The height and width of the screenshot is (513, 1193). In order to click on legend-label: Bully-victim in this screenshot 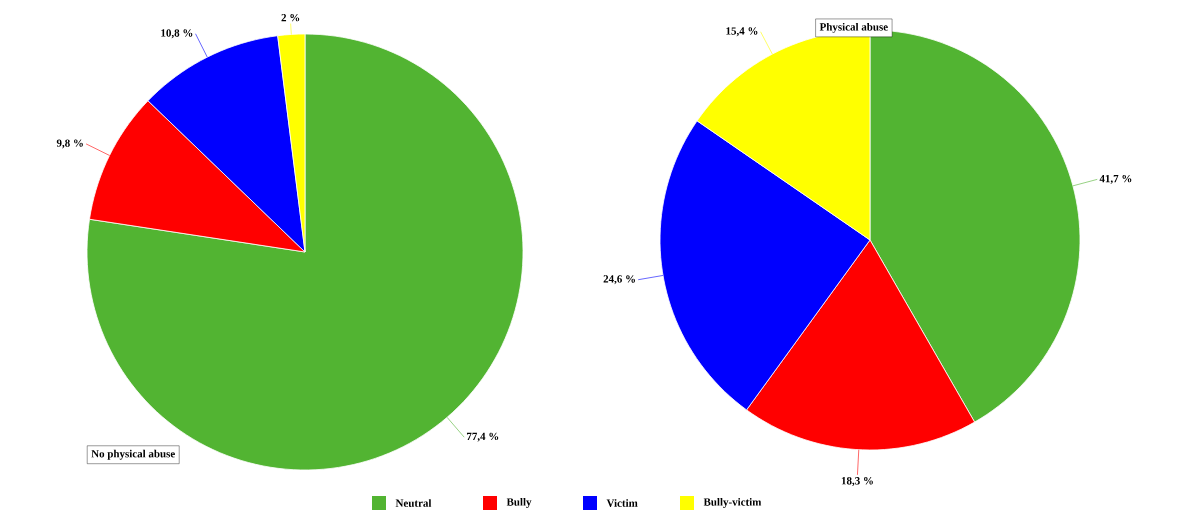, I will do `click(732, 503)`.